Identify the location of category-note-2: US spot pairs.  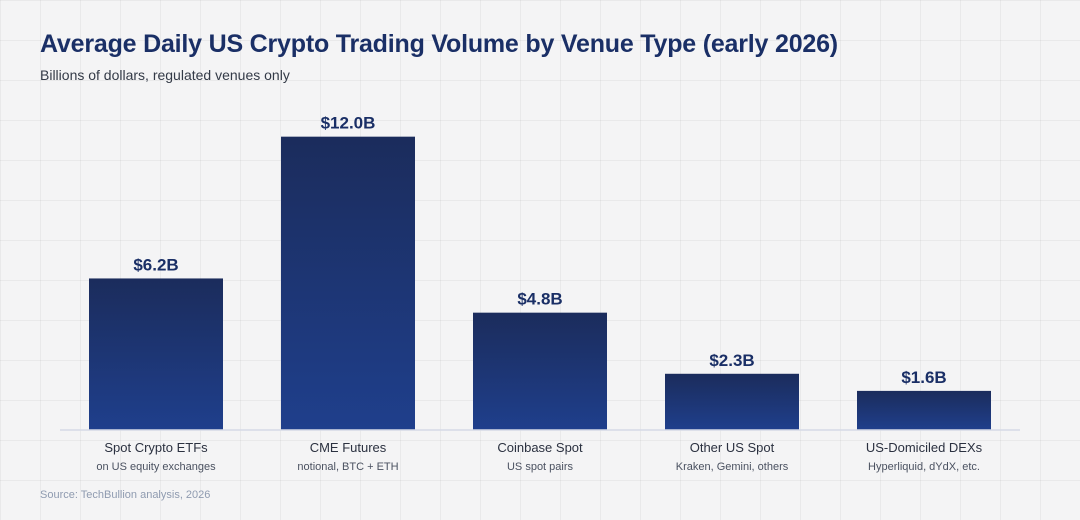
(540, 467).